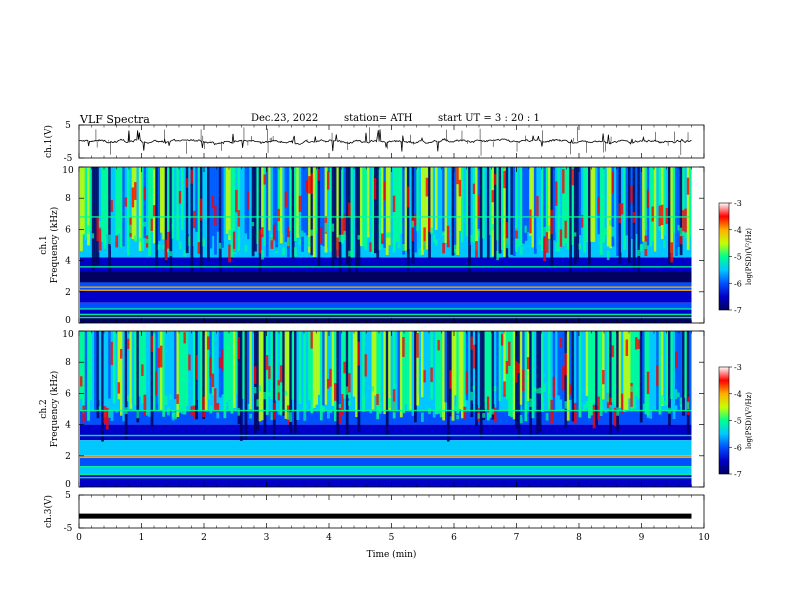 This screenshot has height=612, width=792. What do you see at coordinates (454, 538) in the screenshot?
I see `x-tick-label: 6` at bounding box center [454, 538].